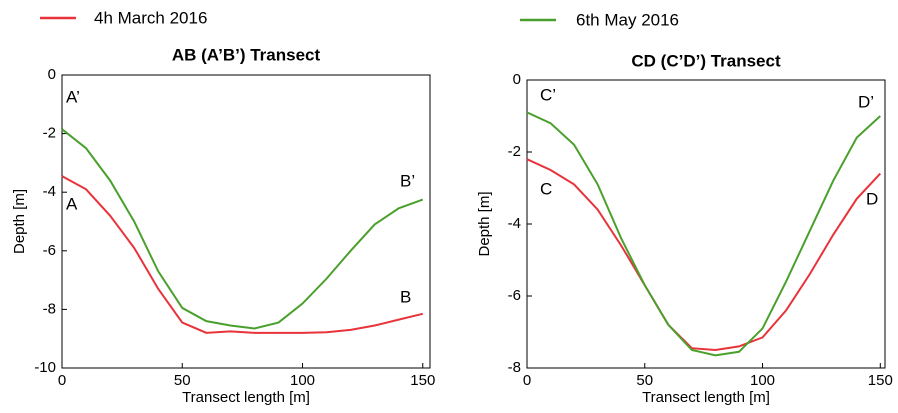 This screenshot has width=898, height=413. Describe the element at coordinates (546, 188) in the screenshot. I see `annotation: C` at that location.